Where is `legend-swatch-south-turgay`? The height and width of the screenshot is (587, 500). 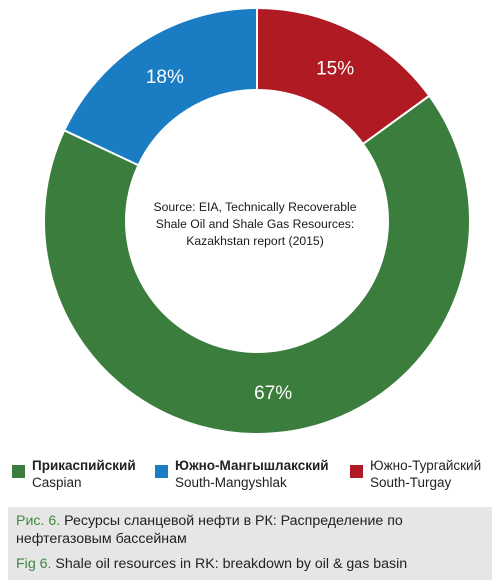 legend-swatch-south-turgay is located at coordinates (356, 471).